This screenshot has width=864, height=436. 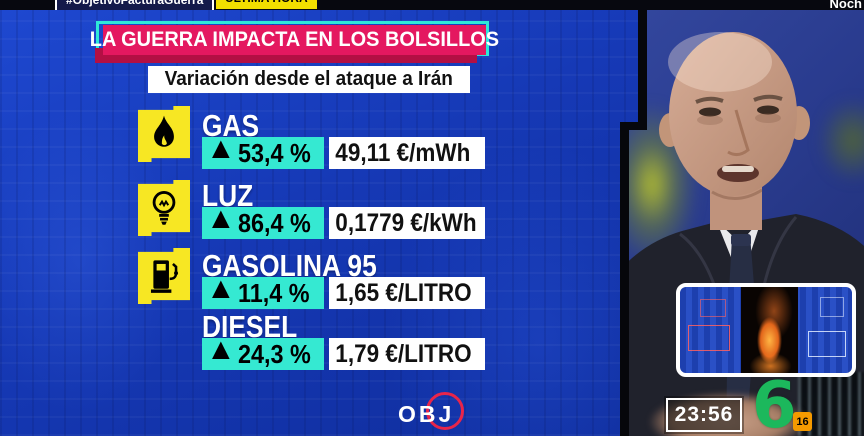 I want to click on price-box: 1,79 €/LITRO, so click(x=407, y=354).